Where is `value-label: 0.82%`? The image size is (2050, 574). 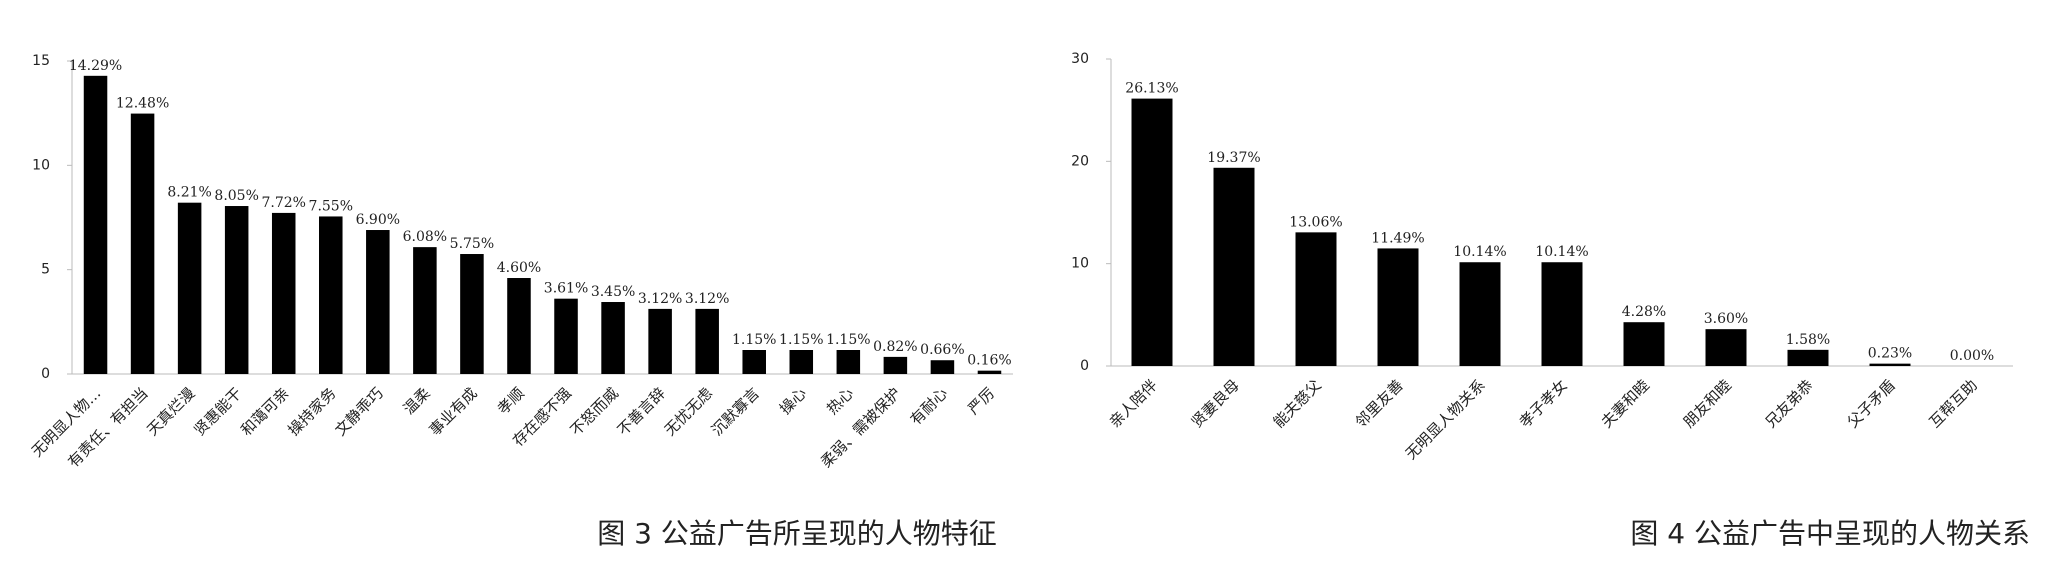 value-label: 0.82% is located at coordinates (895, 347).